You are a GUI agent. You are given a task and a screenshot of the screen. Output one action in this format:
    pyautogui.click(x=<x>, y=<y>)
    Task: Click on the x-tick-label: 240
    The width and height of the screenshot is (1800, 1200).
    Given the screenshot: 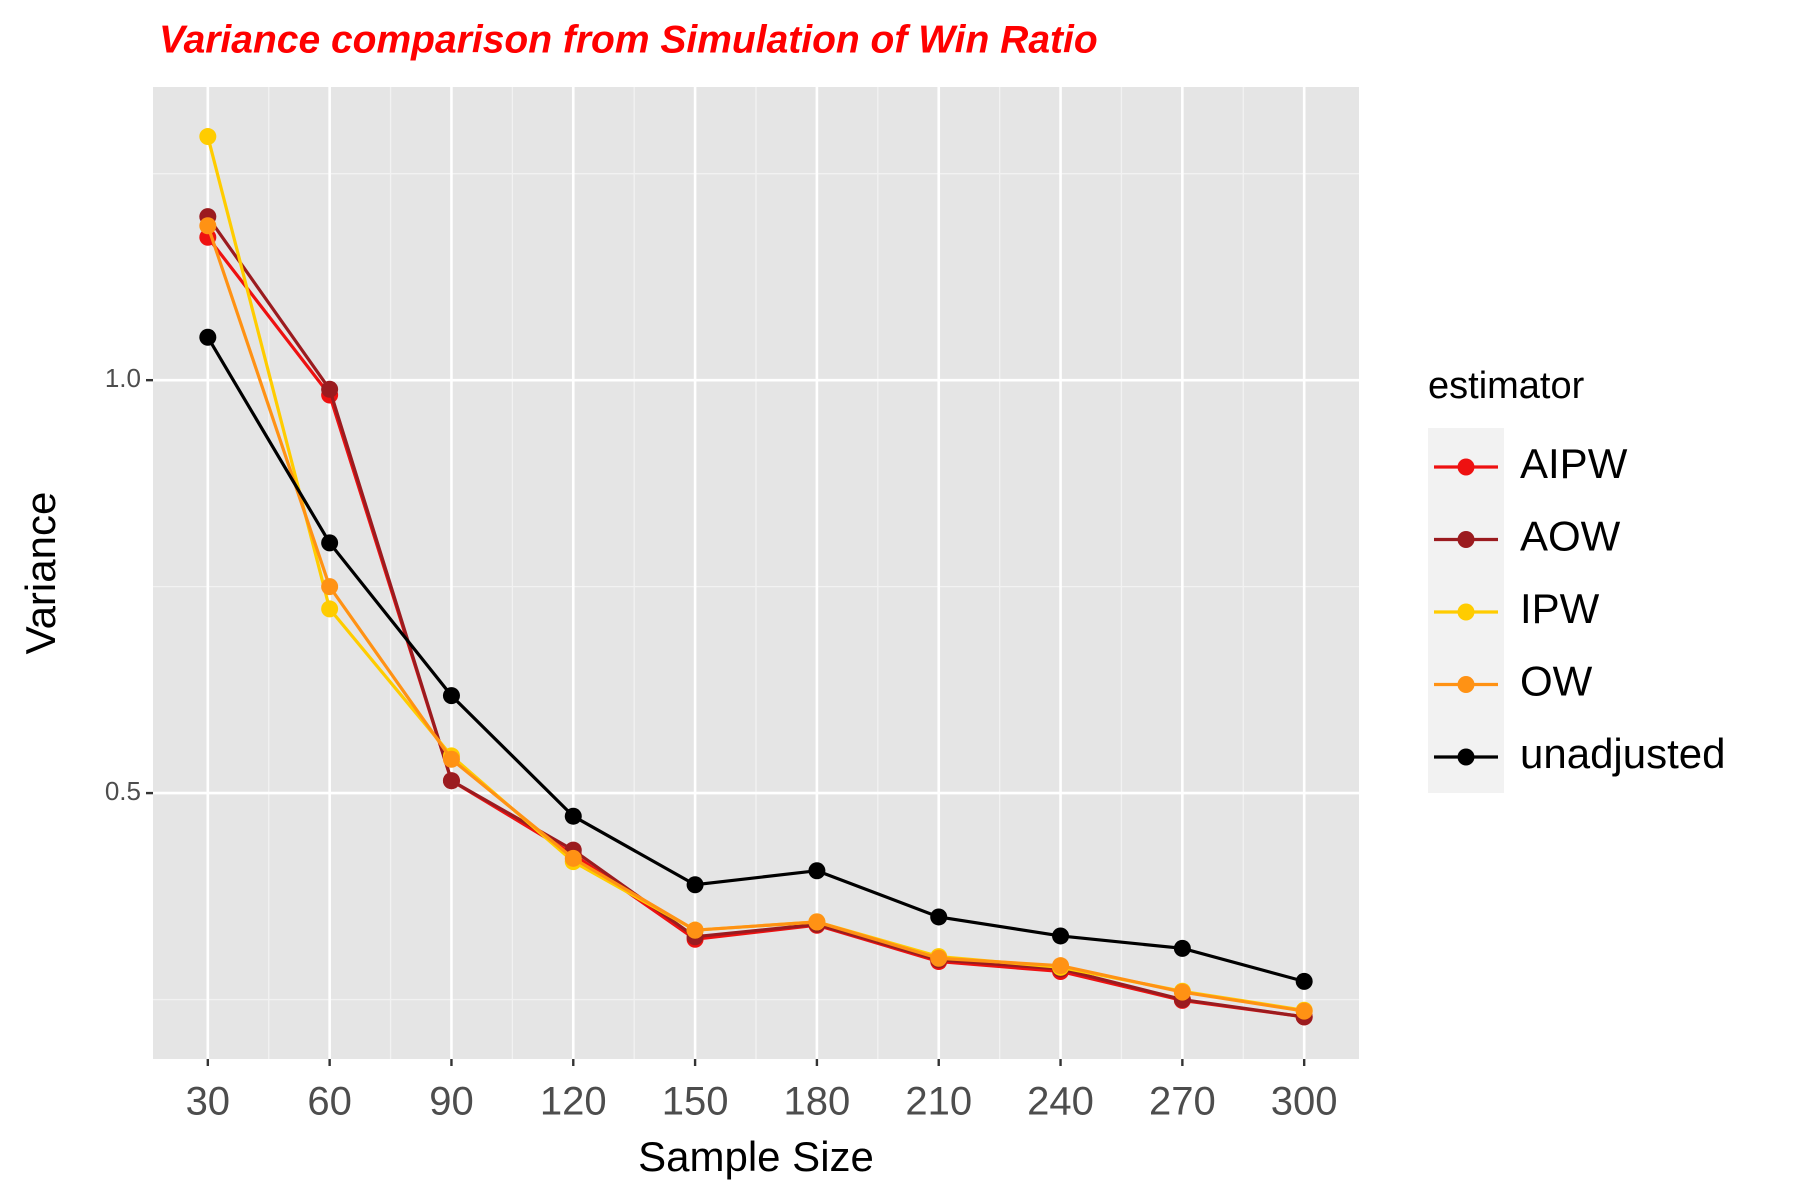 What is the action you would take?
    pyautogui.click(x=1060, y=1102)
    